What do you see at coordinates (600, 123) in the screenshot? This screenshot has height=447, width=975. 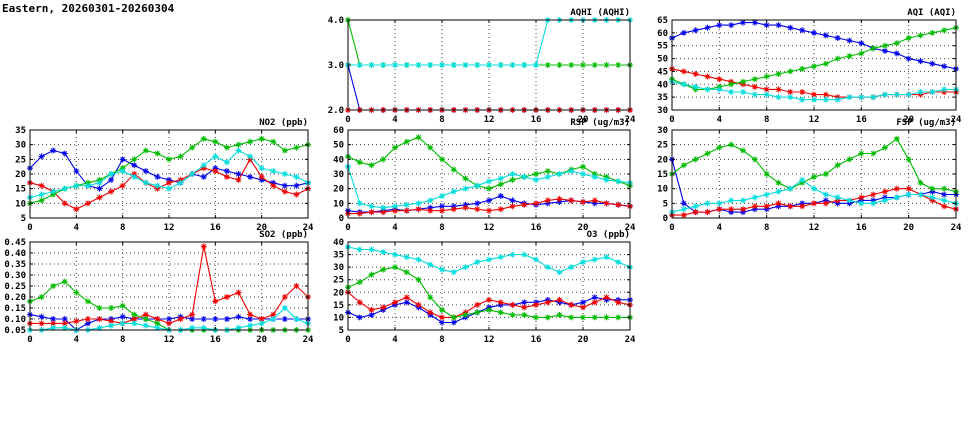 I see `chart-title-rsp: RSP (ug/m3)` at bounding box center [600, 123].